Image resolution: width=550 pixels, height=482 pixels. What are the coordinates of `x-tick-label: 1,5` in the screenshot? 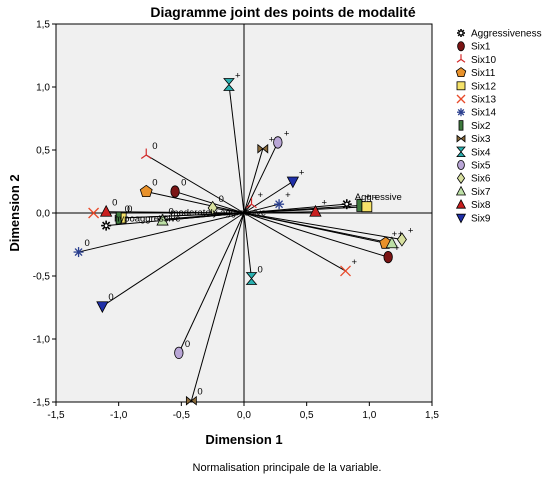 It's located at (432, 415).